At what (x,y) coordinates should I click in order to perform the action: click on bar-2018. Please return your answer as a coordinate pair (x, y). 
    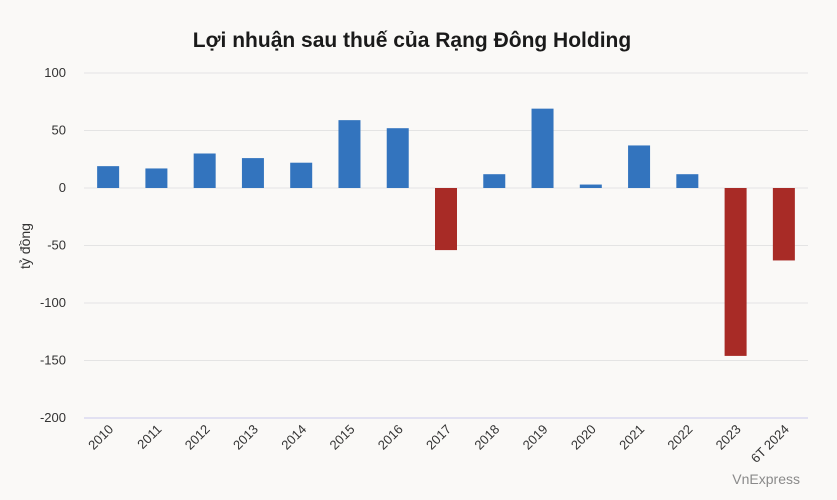
    Looking at the image, I should click on (494, 181).